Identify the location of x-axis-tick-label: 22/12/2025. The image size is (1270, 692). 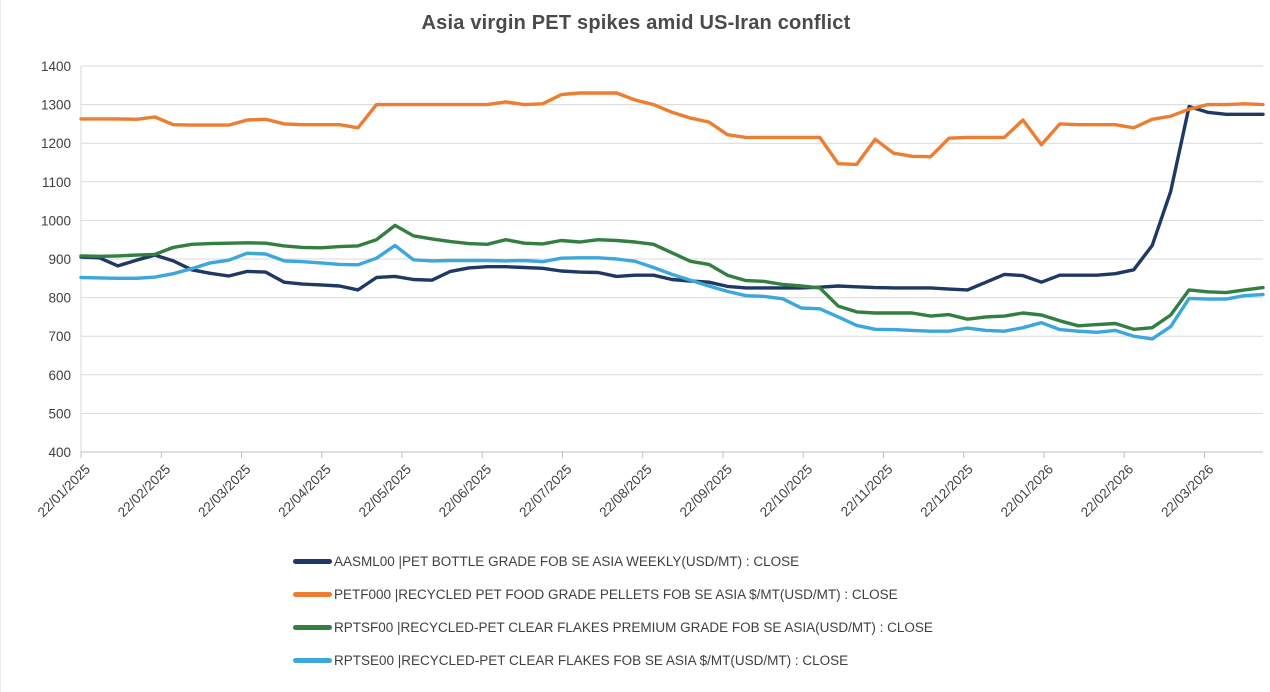
(946, 491).